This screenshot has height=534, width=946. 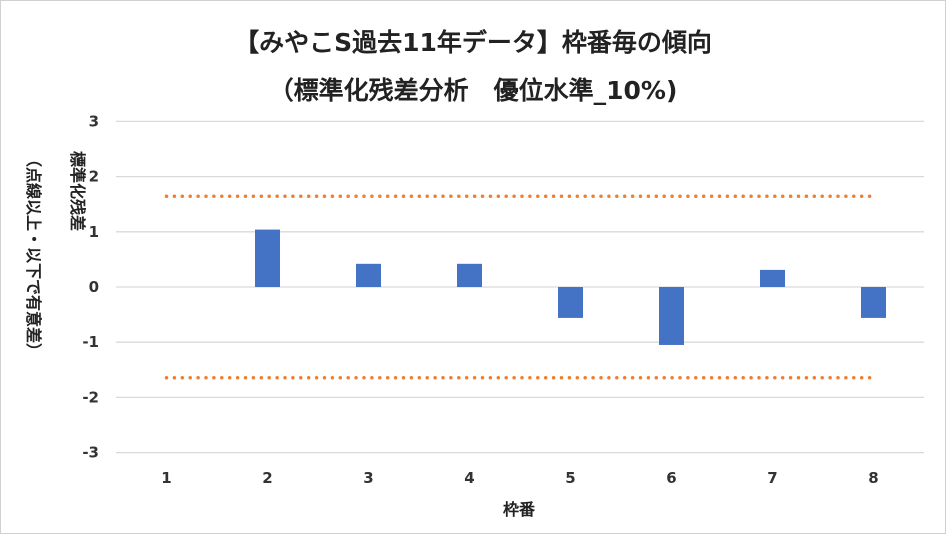 I want to click on chart-subtitle: （標準化残差分析 優位水準_10%), so click(x=473, y=90).